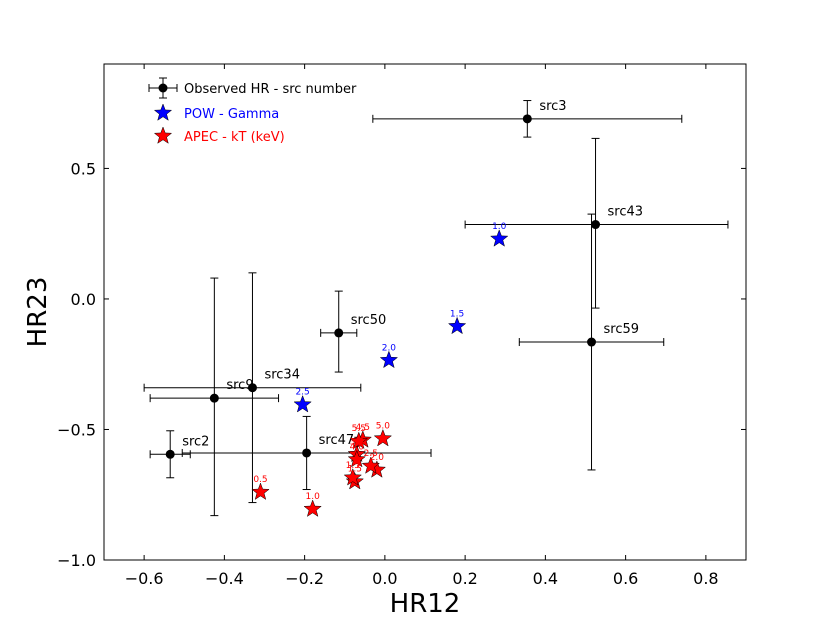 This screenshot has height=623, width=830. Describe the element at coordinates (239, 385) in the screenshot. I see `source-label: src9` at that location.